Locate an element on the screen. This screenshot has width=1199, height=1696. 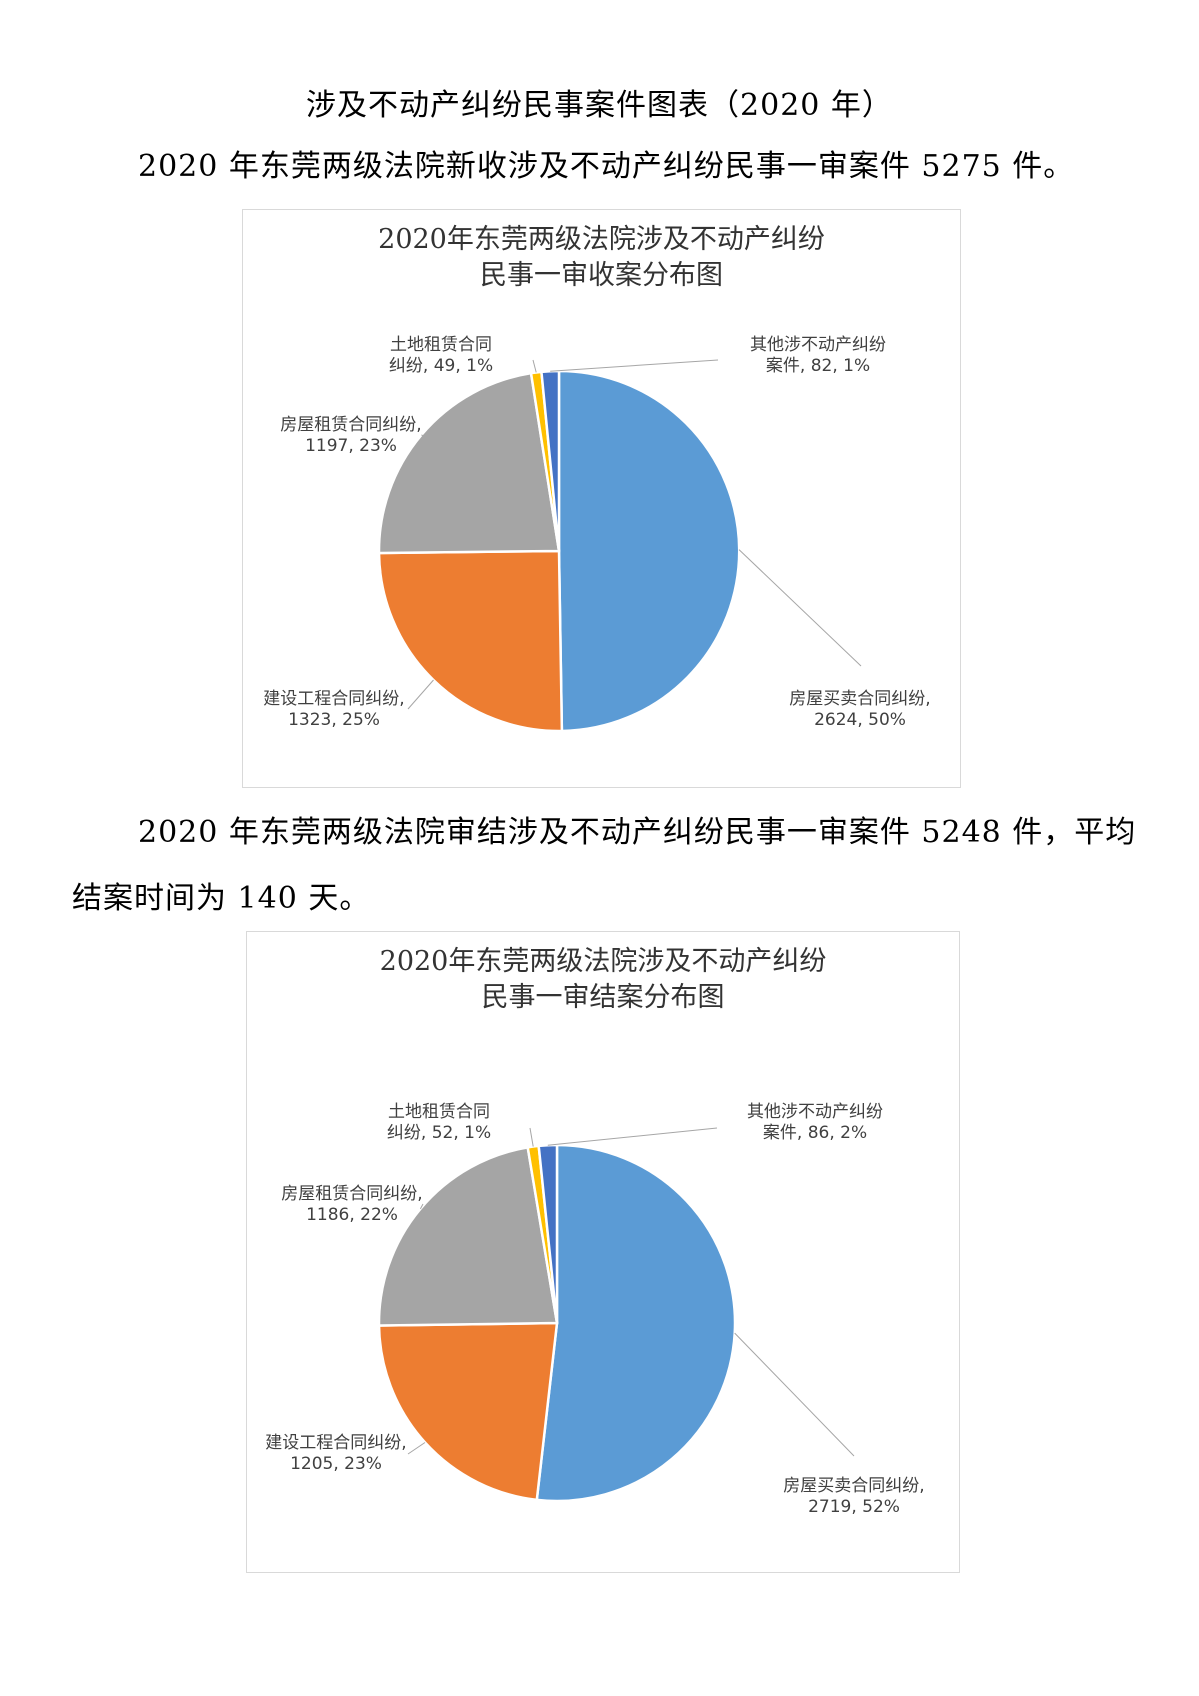
data-label: 建设工程合同纠纷, 1205, 23% is located at coordinates (335, 1453).